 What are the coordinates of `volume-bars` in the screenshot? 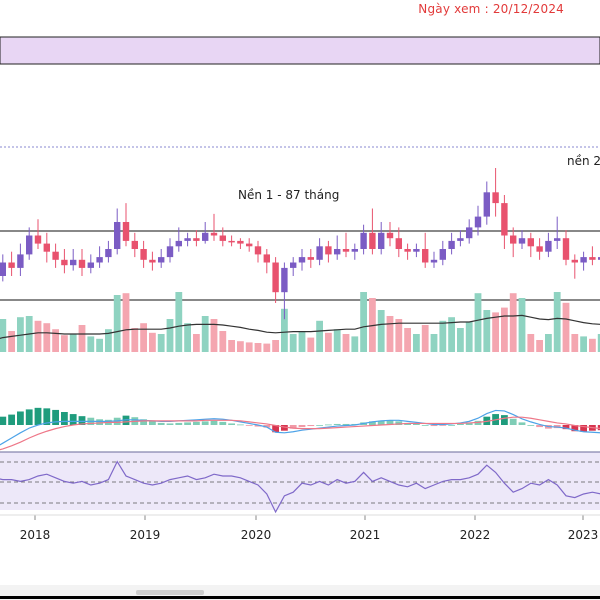 It's located at (300, 322).